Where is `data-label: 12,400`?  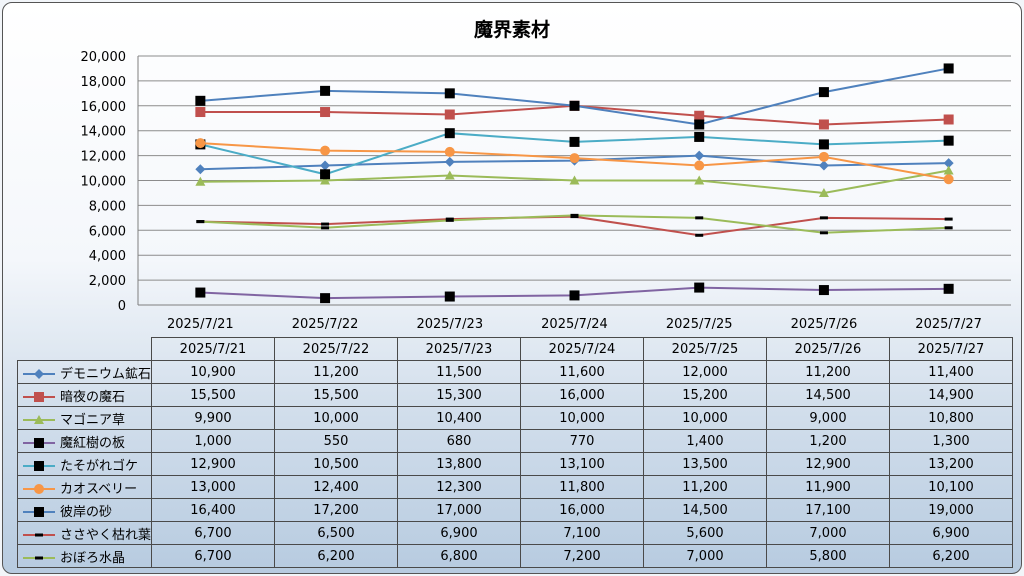
data-label: 12,400 is located at coordinates (336, 487).